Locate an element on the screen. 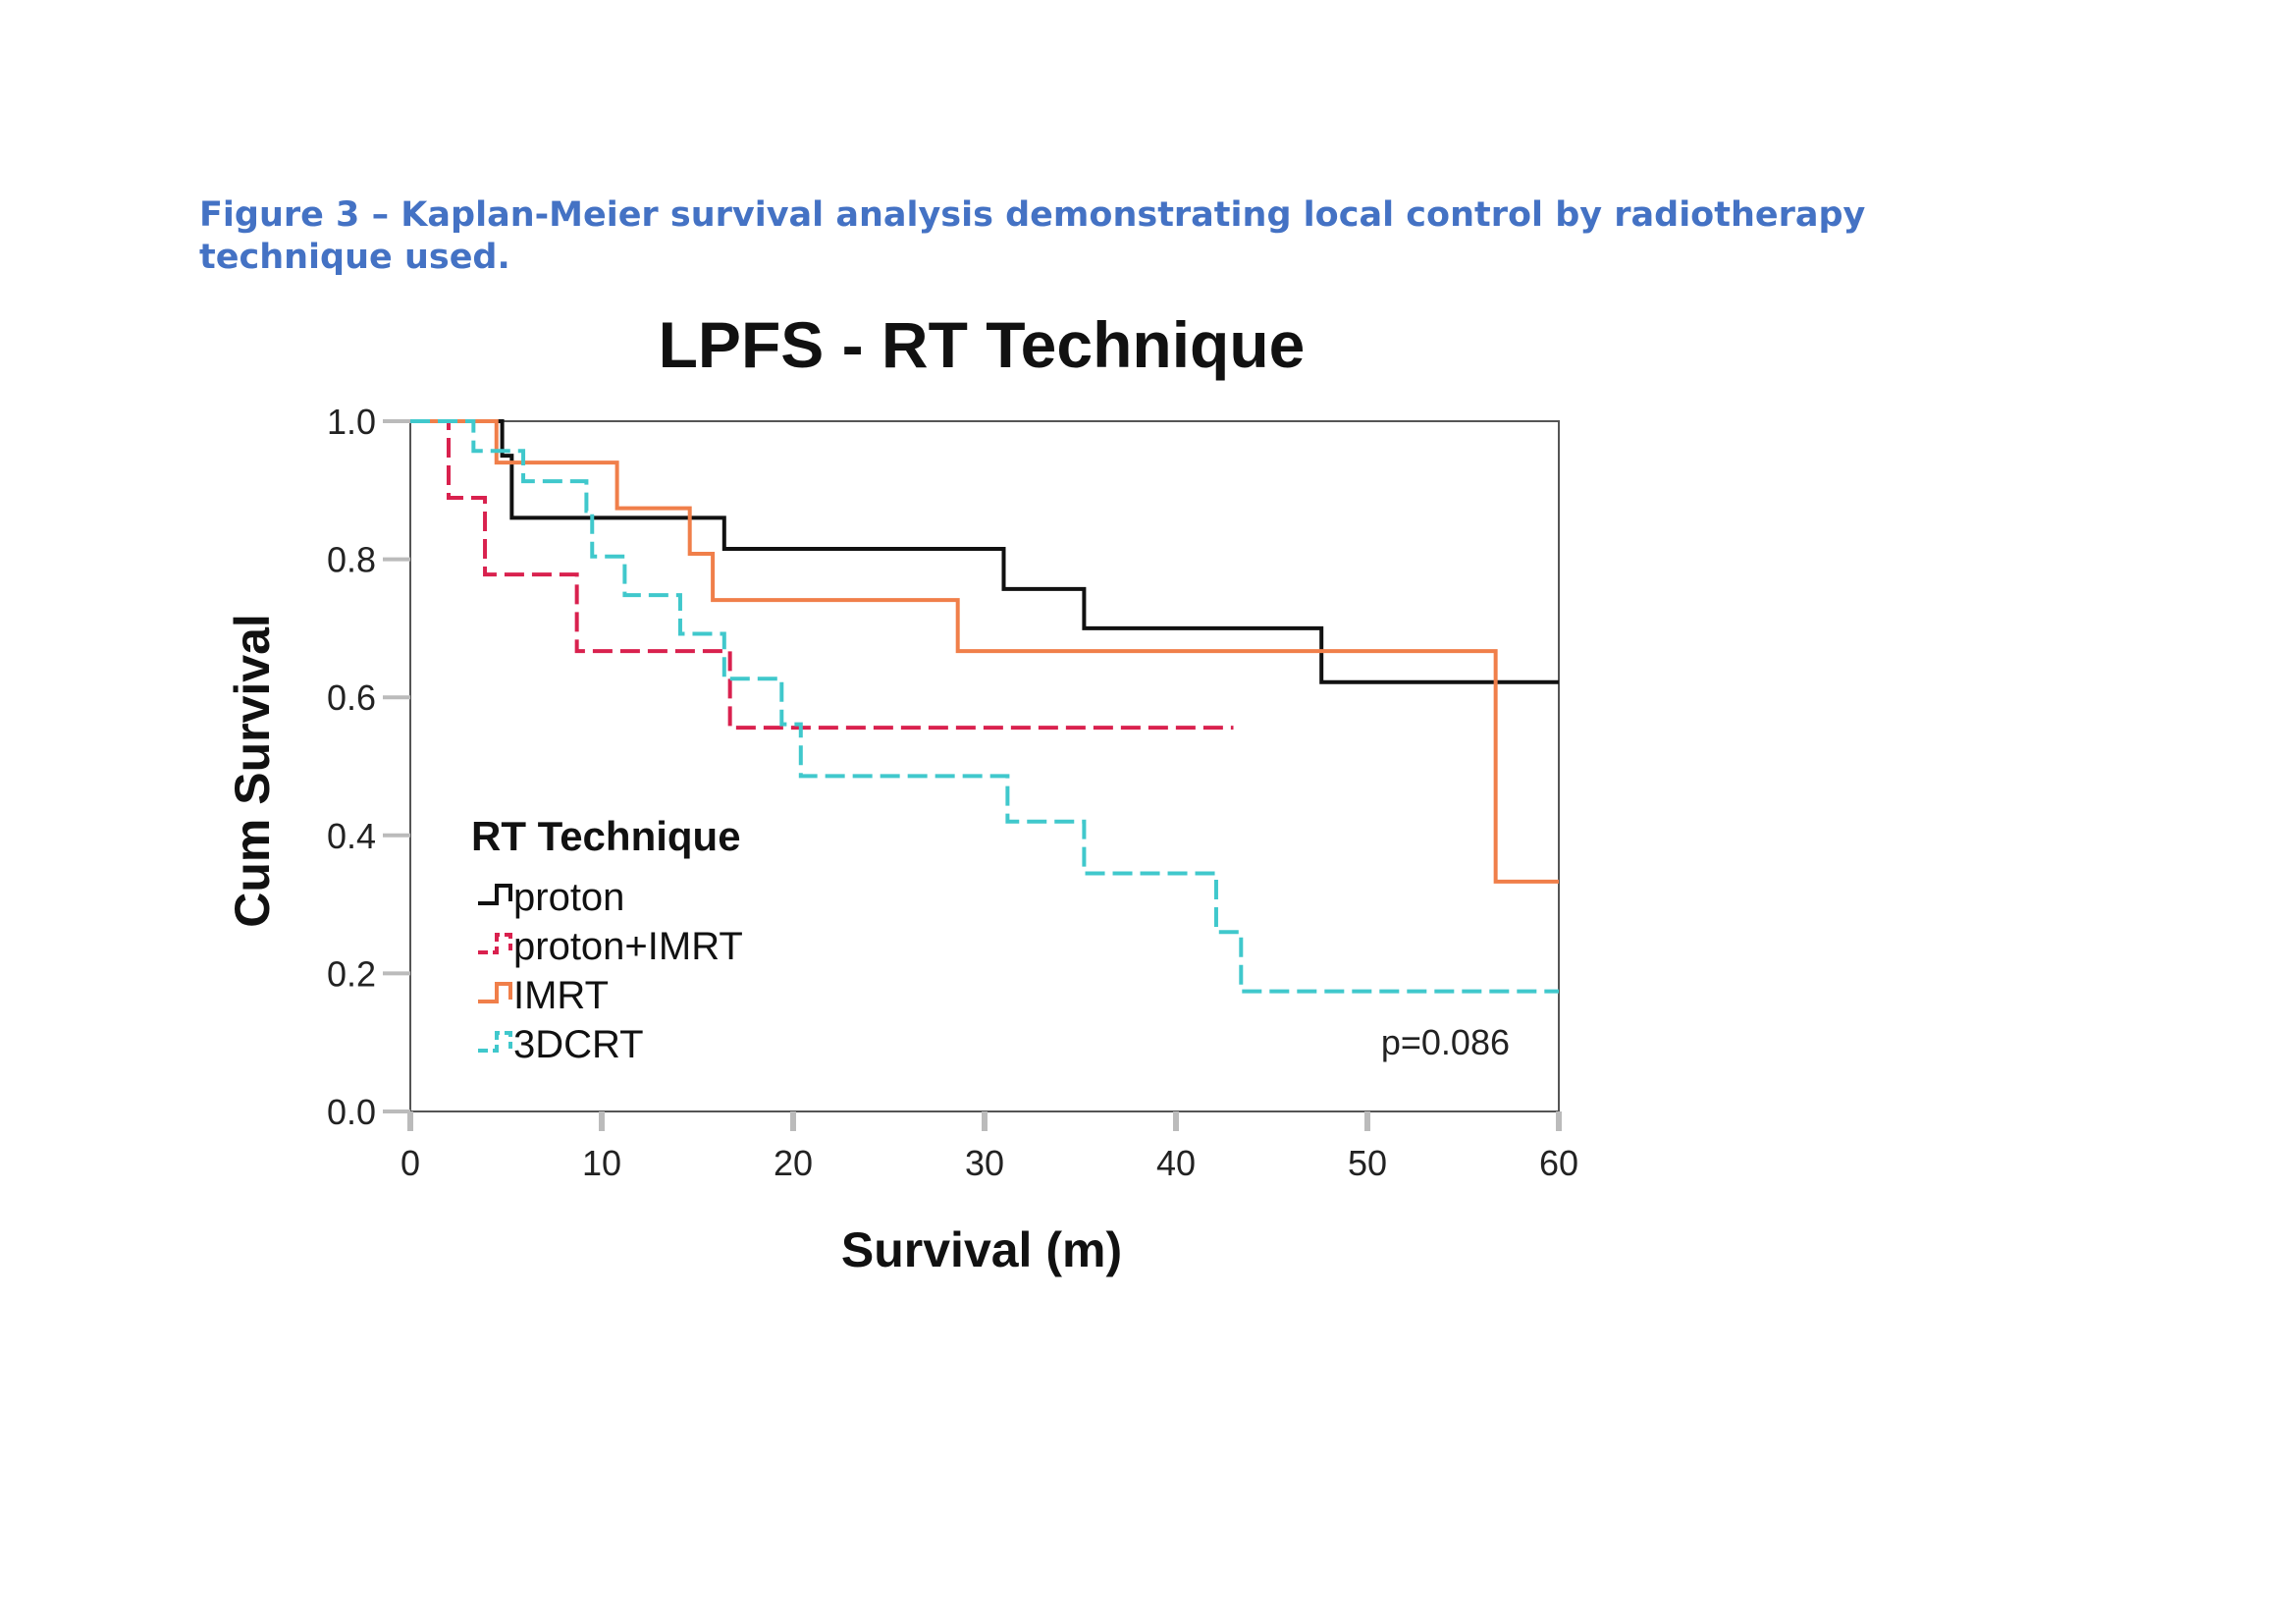 The height and width of the screenshot is (1624, 2296). curve-proton is located at coordinates (985, 551).